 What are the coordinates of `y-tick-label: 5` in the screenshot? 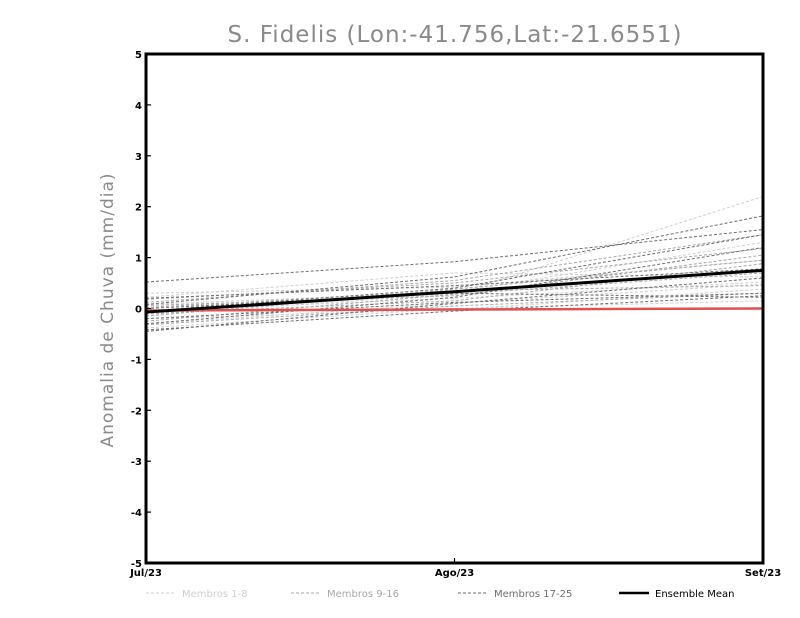 It's located at (138, 55).